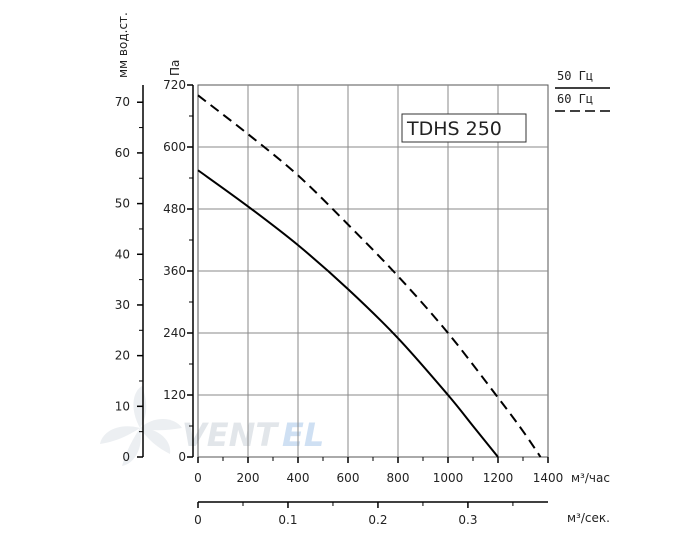 The image size is (695, 547). What do you see at coordinates (122, 356) in the screenshot?
I see `mm-tick-label: 20` at bounding box center [122, 356].